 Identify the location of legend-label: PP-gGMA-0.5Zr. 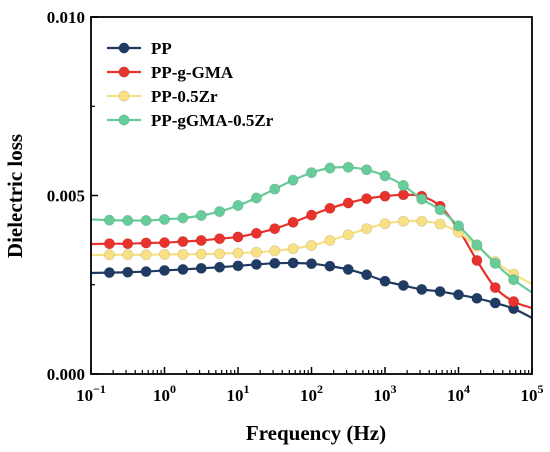
(212, 120).